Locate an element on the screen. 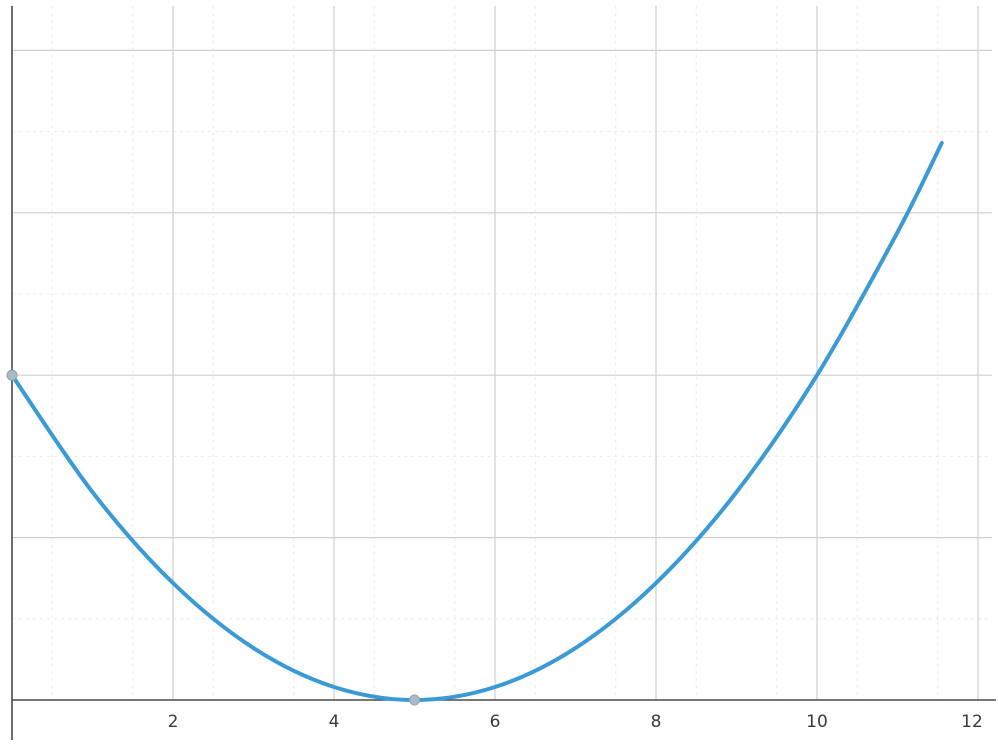 Image resolution: width=998 pixels, height=744 pixels. x-tick-label: 2 is located at coordinates (173, 722).